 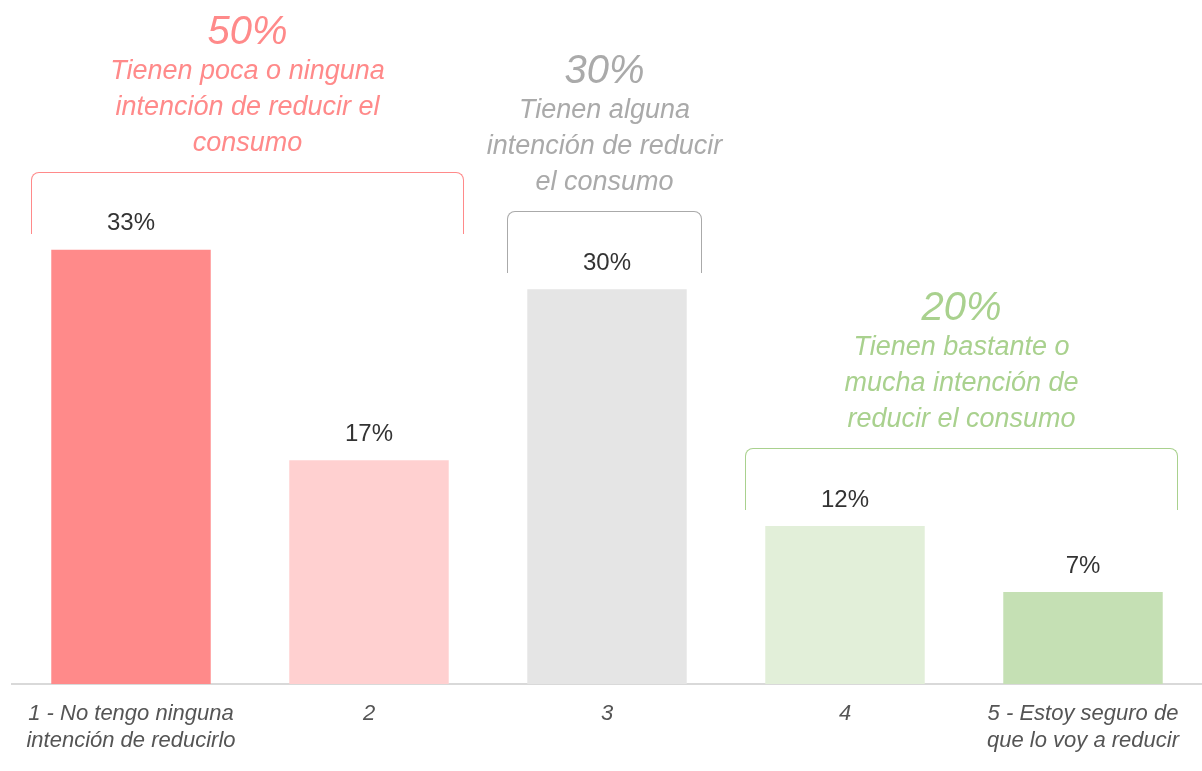 I want to click on x-tick-label: 3, so click(x=607, y=712).